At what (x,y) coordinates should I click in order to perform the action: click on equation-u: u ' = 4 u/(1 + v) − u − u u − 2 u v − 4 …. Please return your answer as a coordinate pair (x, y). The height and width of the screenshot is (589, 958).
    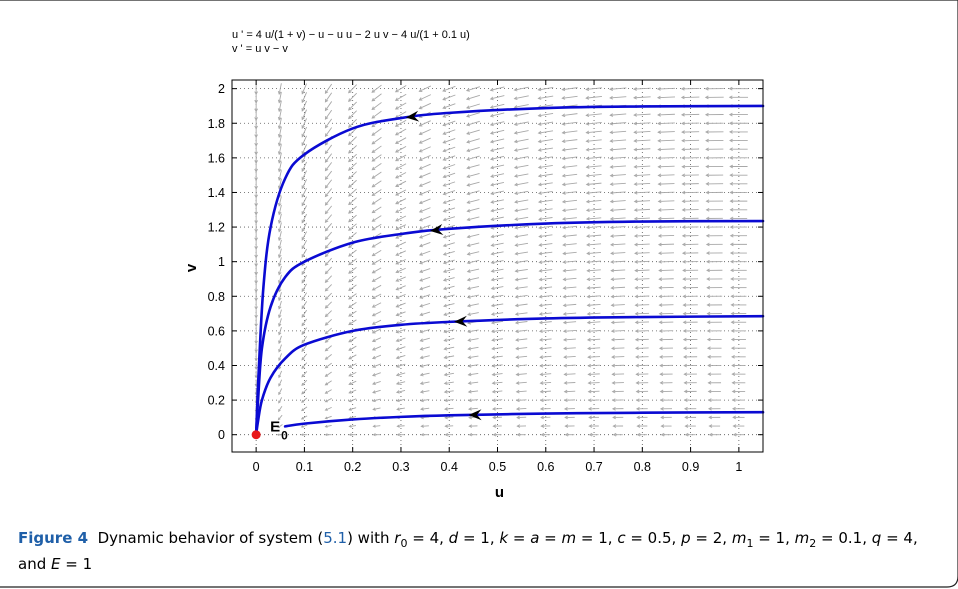
    Looking at the image, I should click on (351, 35).